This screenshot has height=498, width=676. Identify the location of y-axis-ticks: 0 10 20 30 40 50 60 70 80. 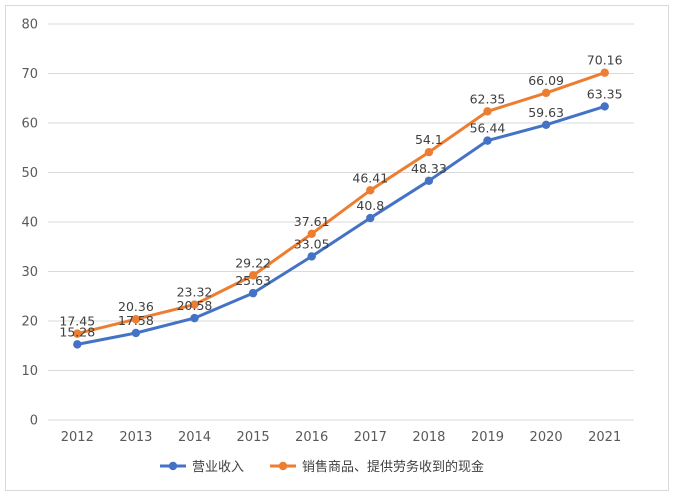
(29, 223).